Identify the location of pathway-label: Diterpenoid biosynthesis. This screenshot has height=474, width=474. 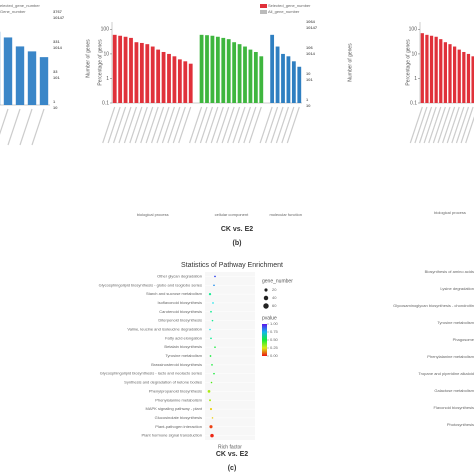
(180, 320).